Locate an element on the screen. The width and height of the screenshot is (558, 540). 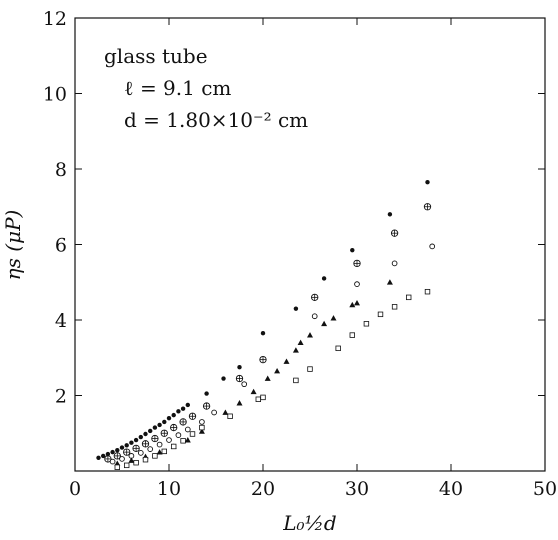
y-tick-label: 2 is located at coordinates (61, 397).